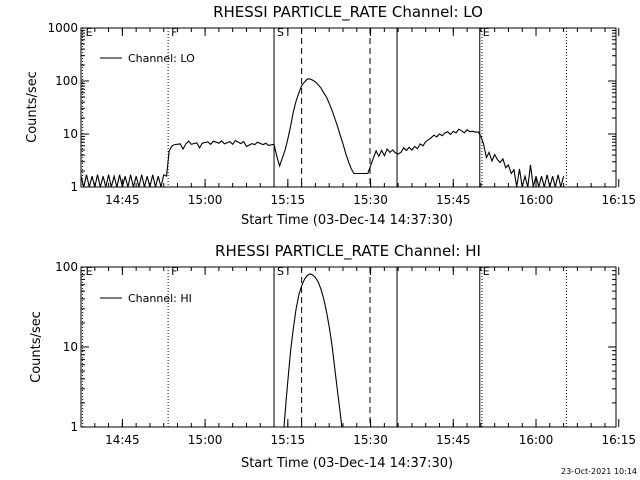  Describe the element at coordinates (32, 107) in the screenshot. I see `y-axis-label-lo: Counts/sec` at that location.